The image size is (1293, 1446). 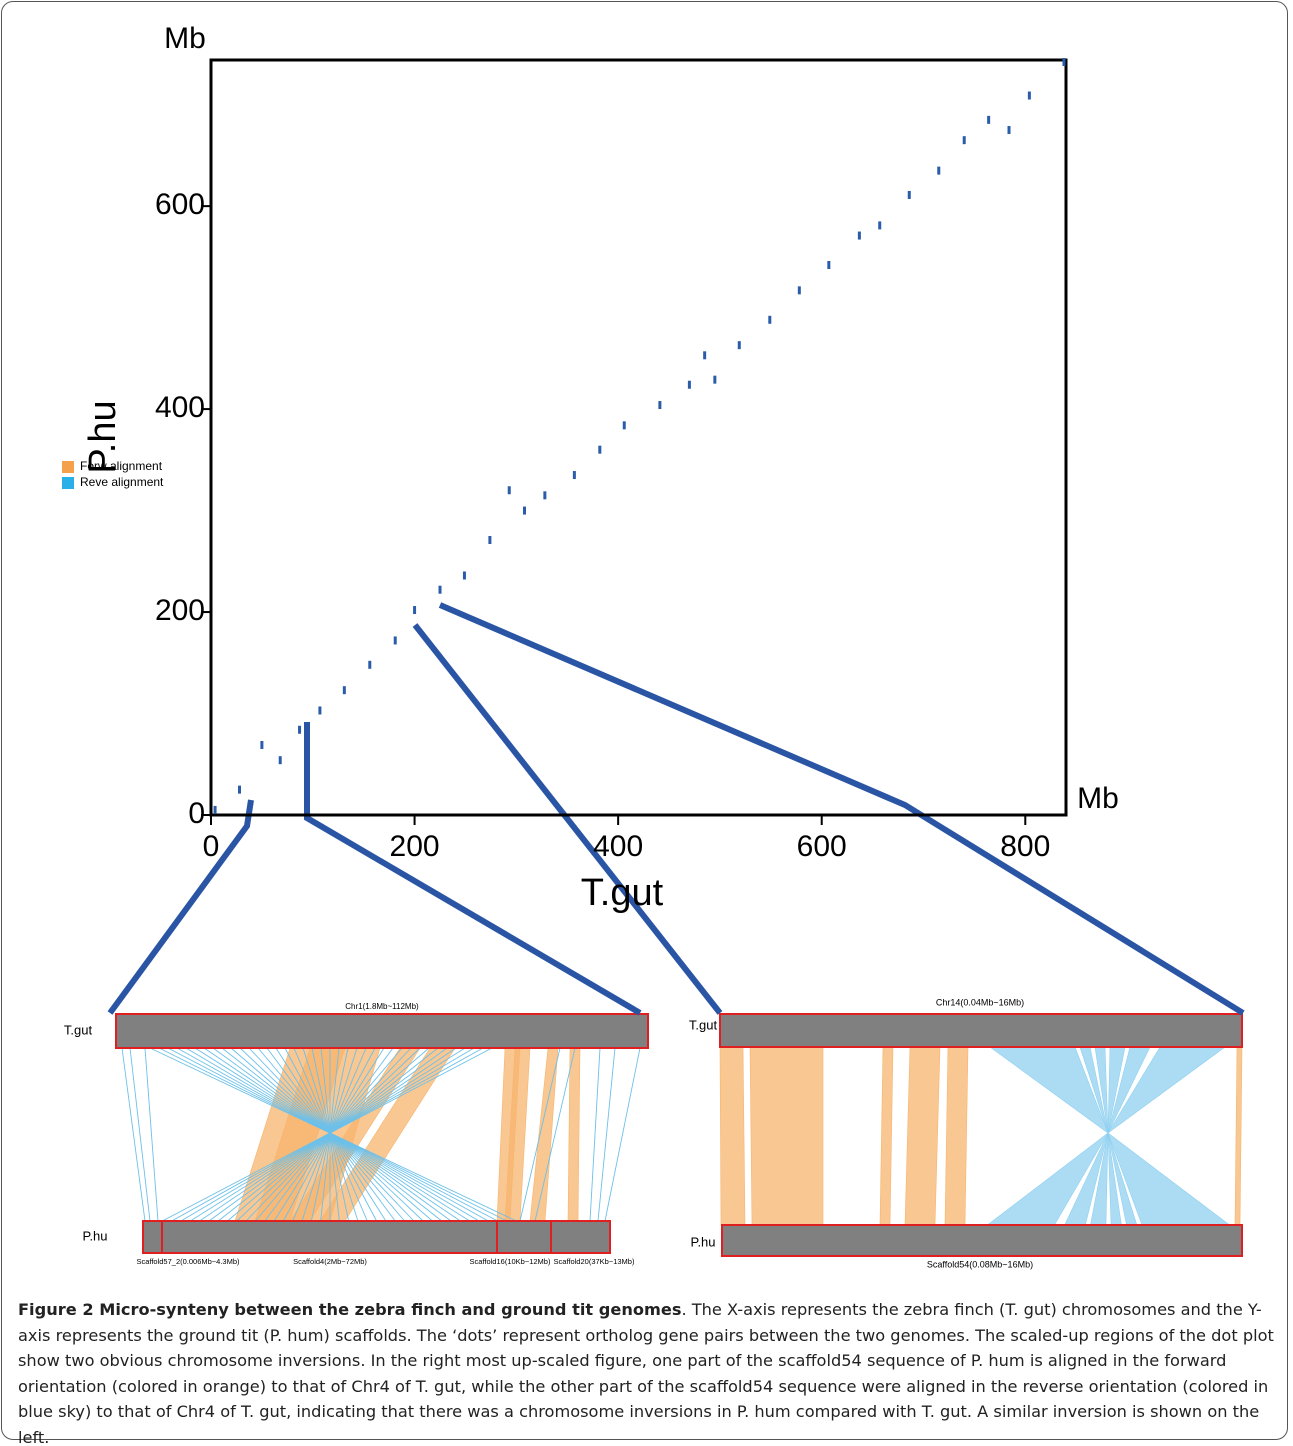 I want to click on legend-label: Forw alignment, so click(x=121, y=466).